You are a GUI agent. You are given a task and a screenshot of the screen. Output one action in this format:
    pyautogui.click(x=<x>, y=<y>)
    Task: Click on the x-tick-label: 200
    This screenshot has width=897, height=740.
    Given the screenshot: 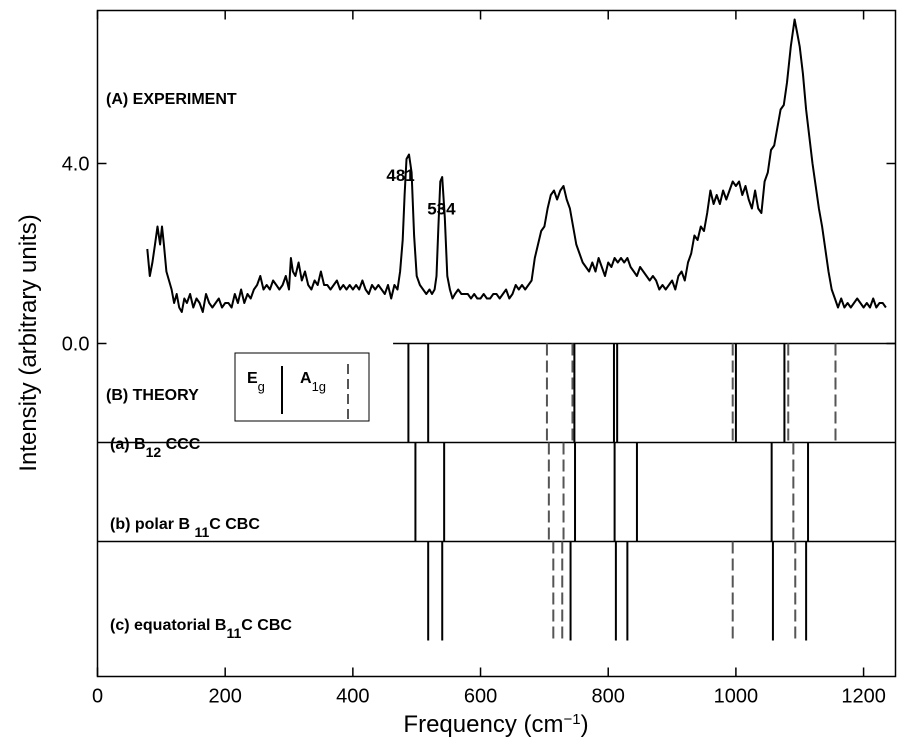 What is the action you would take?
    pyautogui.click(x=224, y=697)
    